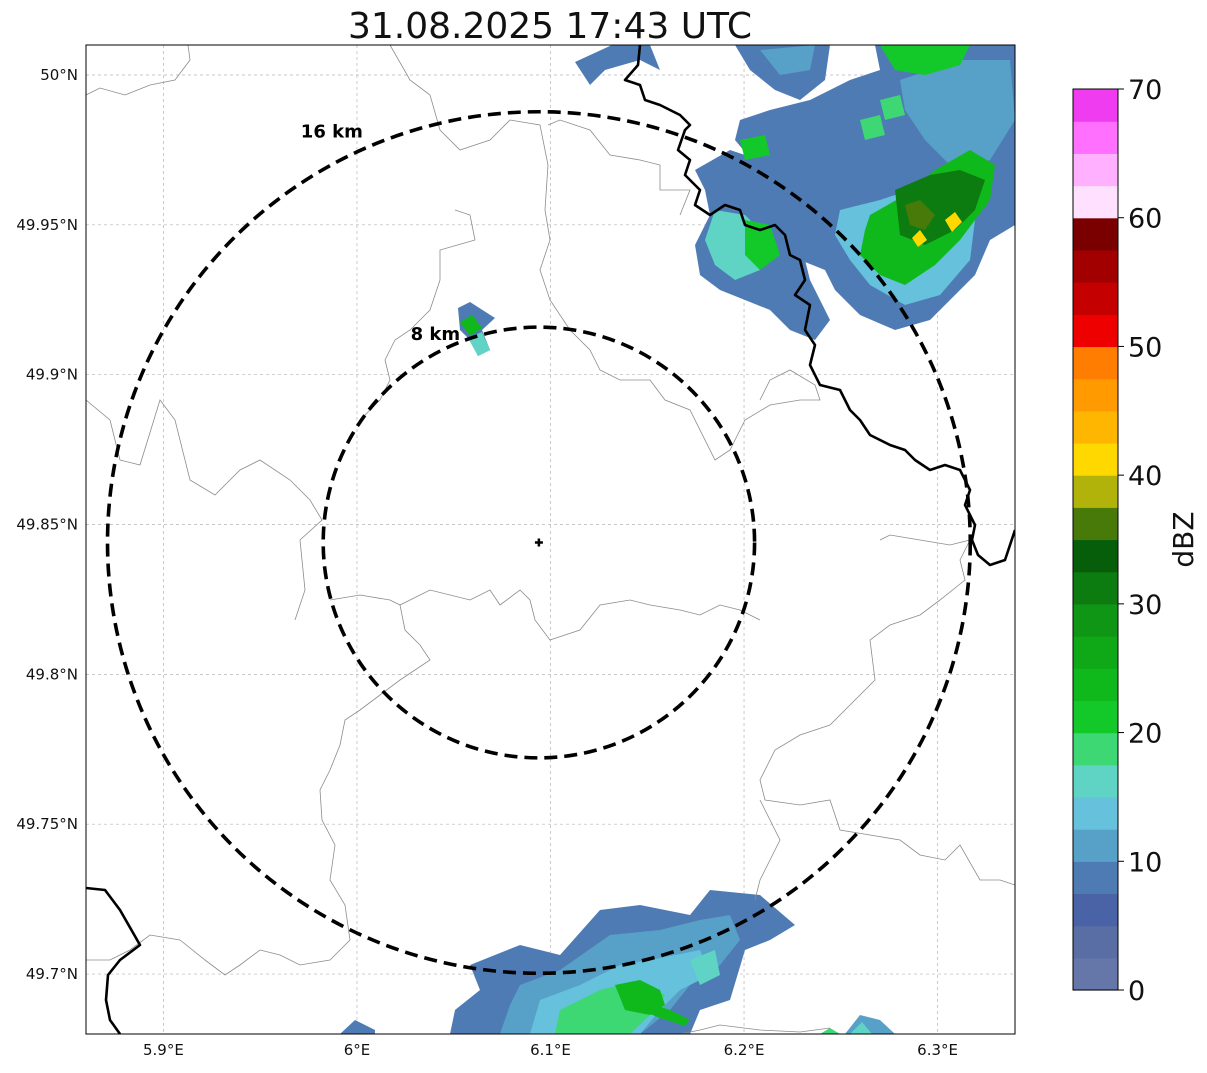 The width and height of the screenshot is (1207, 1073). I want to click on radar-site-marker, so click(538, 542).